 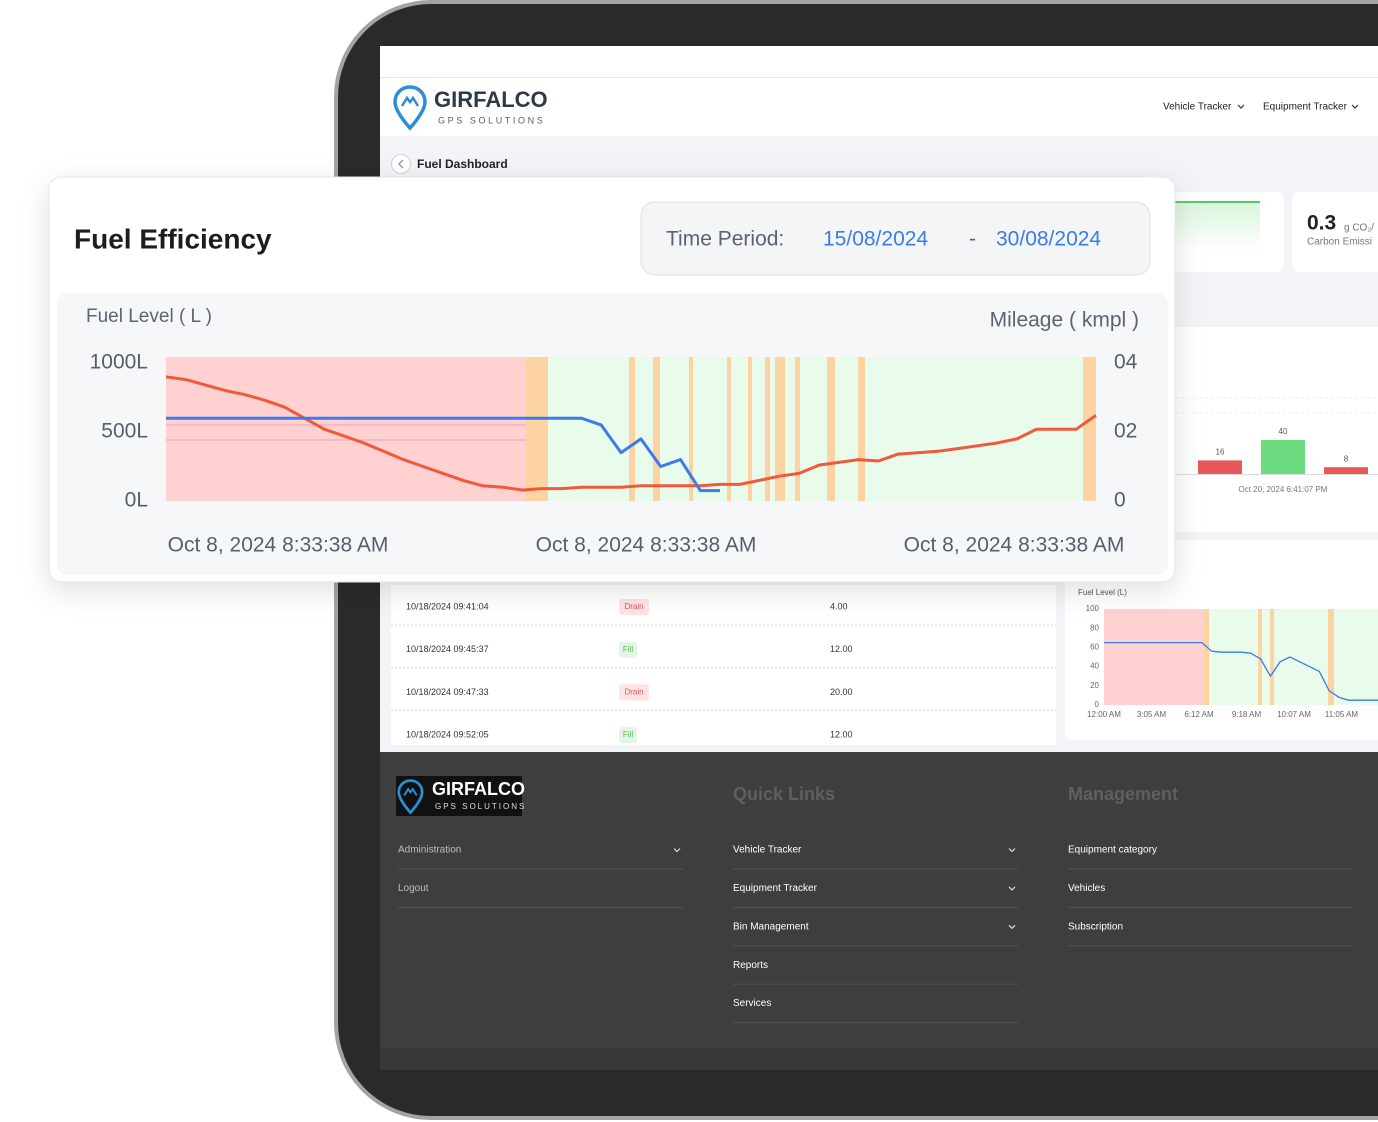 I want to click on period-label: Time Period:, so click(x=725, y=239).